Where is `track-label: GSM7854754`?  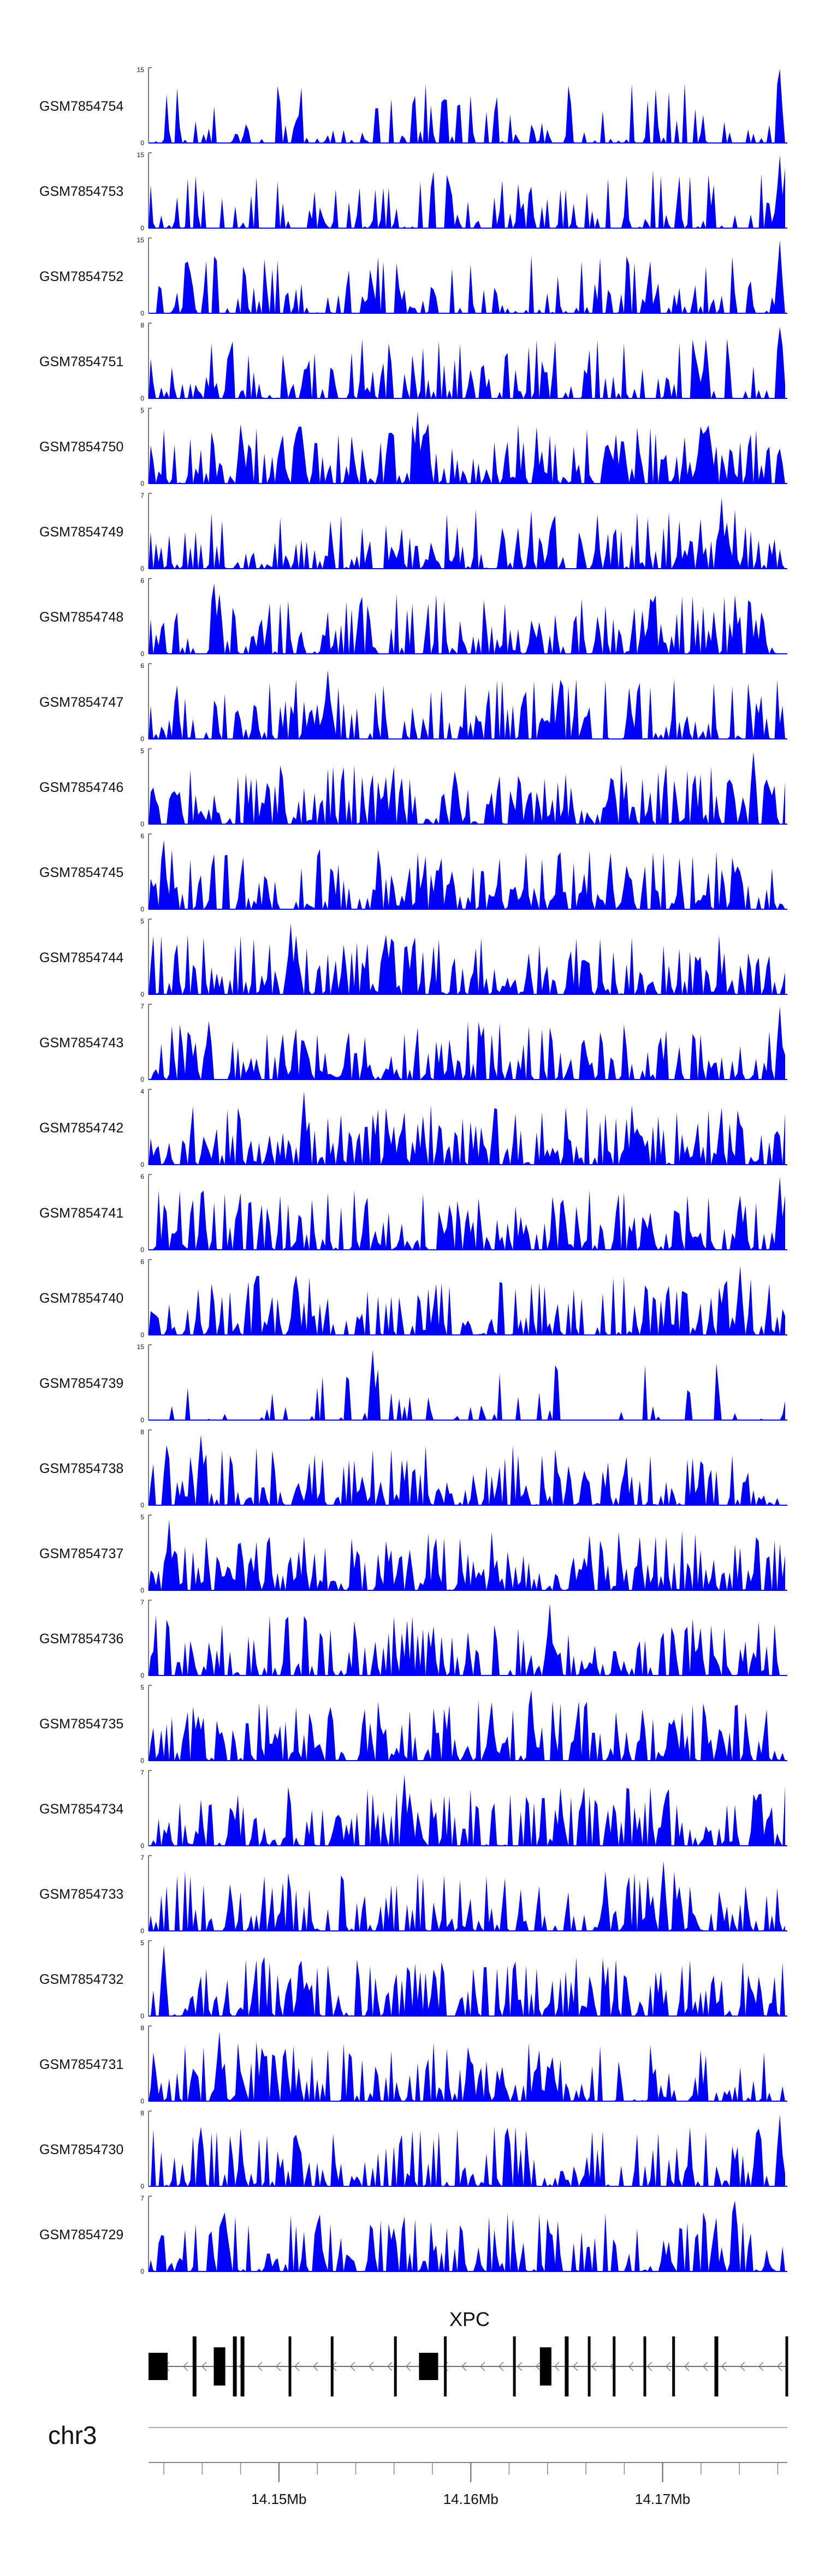
track-label: GSM7854754 is located at coordinates (81, 106).